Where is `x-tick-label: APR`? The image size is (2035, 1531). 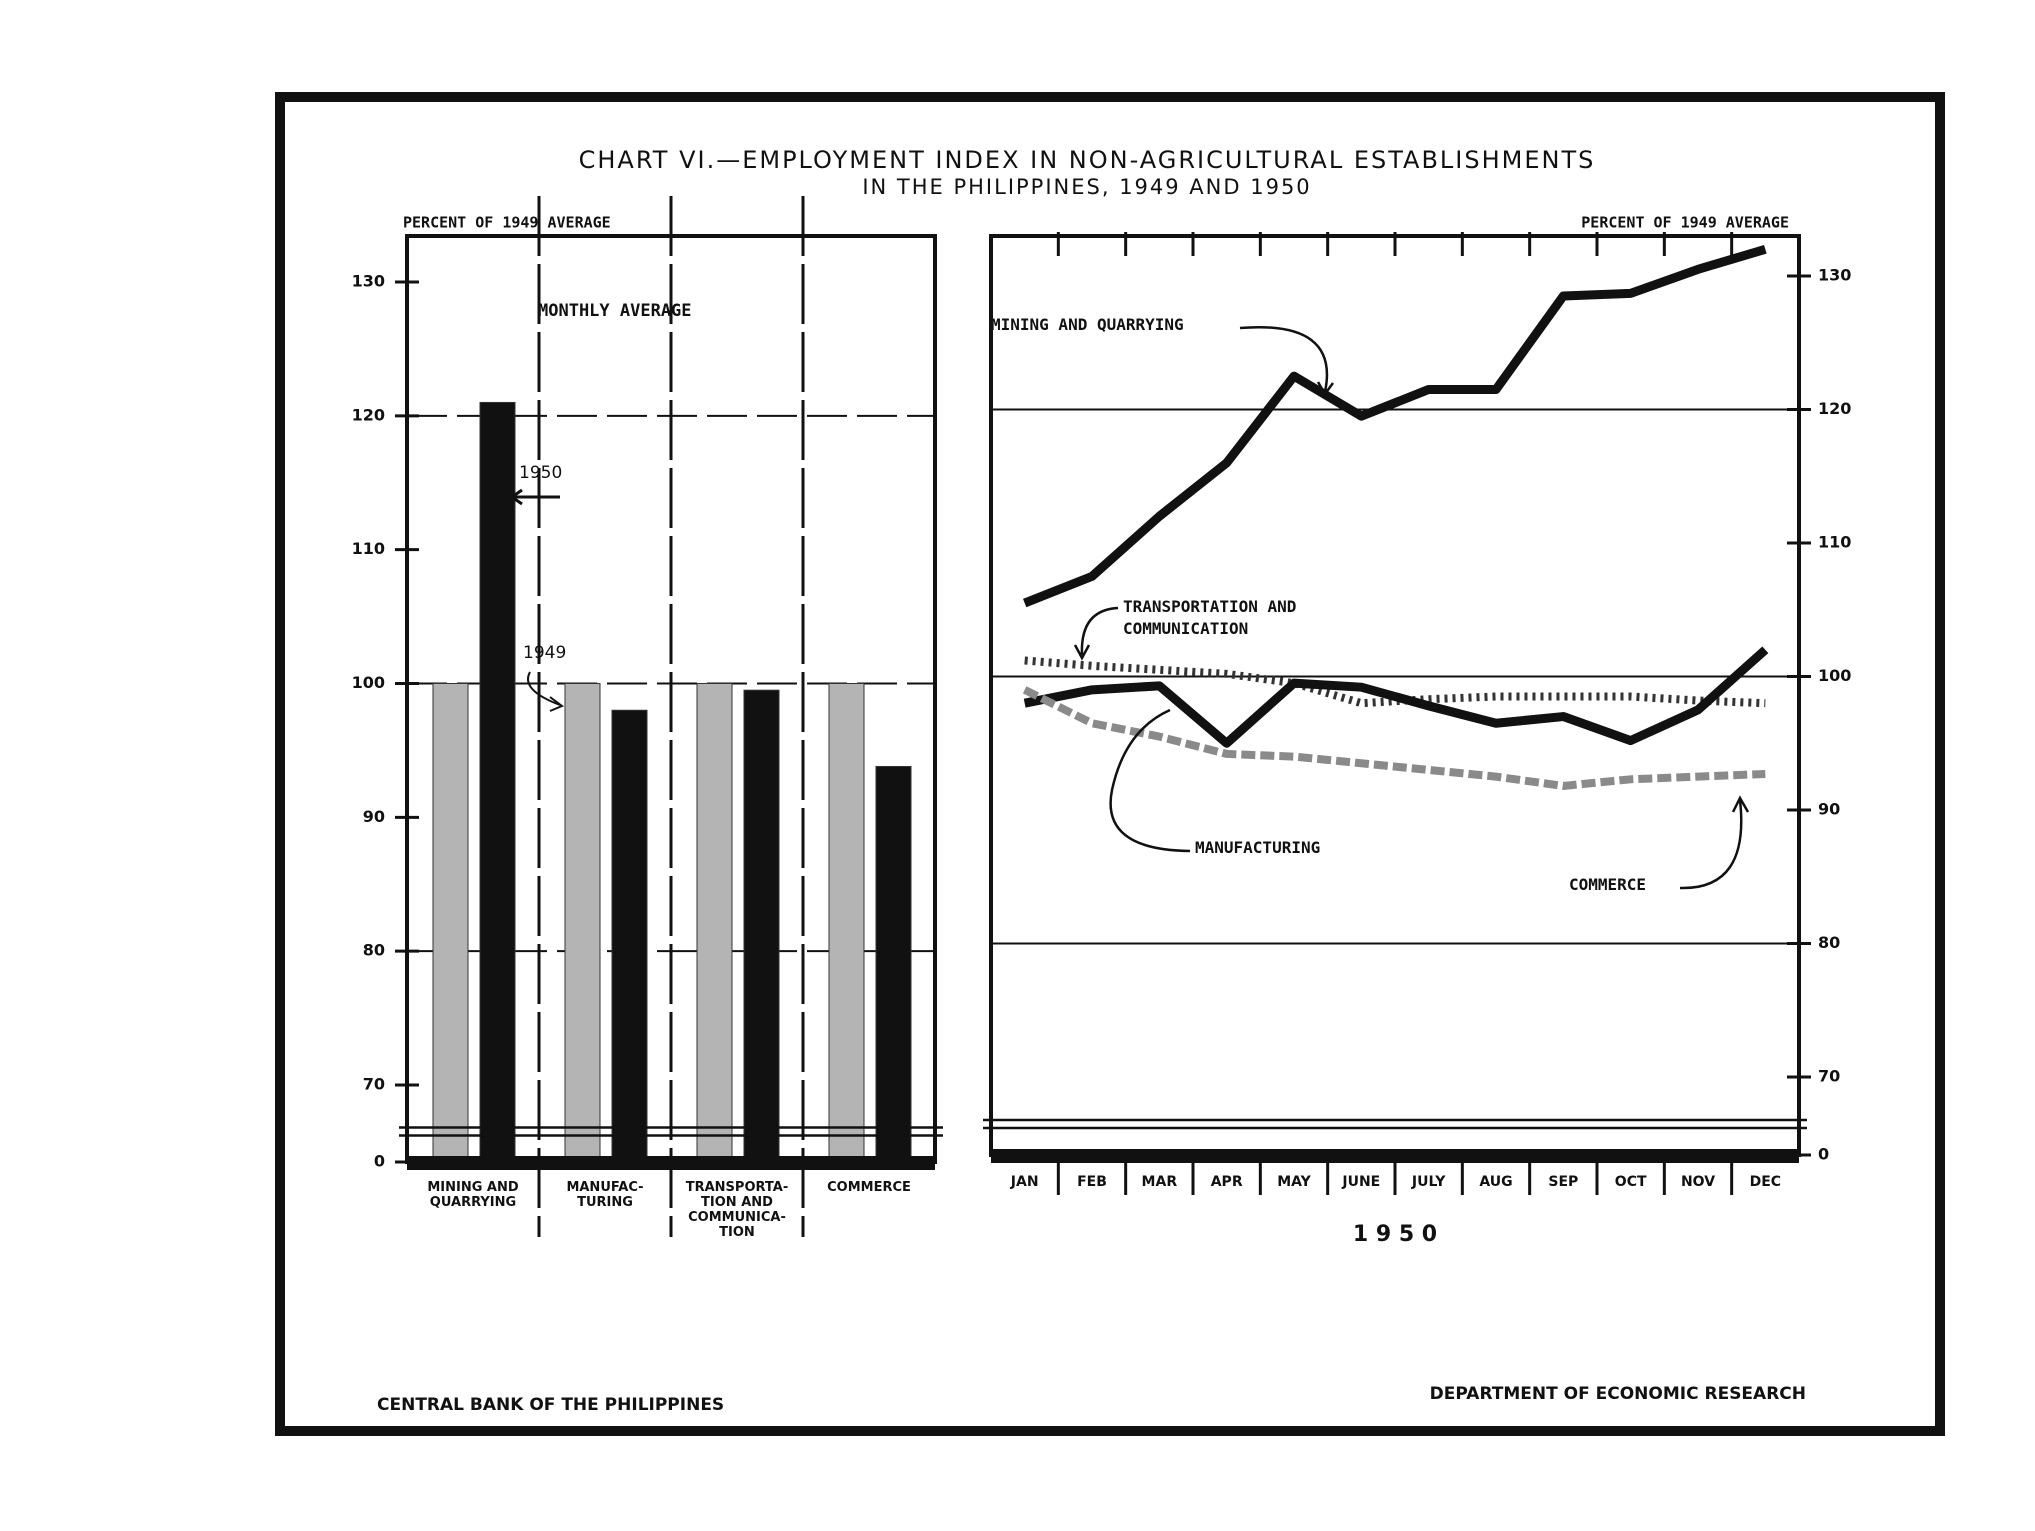 x-tick-label: APR is located at coordinates (1227, 1182).